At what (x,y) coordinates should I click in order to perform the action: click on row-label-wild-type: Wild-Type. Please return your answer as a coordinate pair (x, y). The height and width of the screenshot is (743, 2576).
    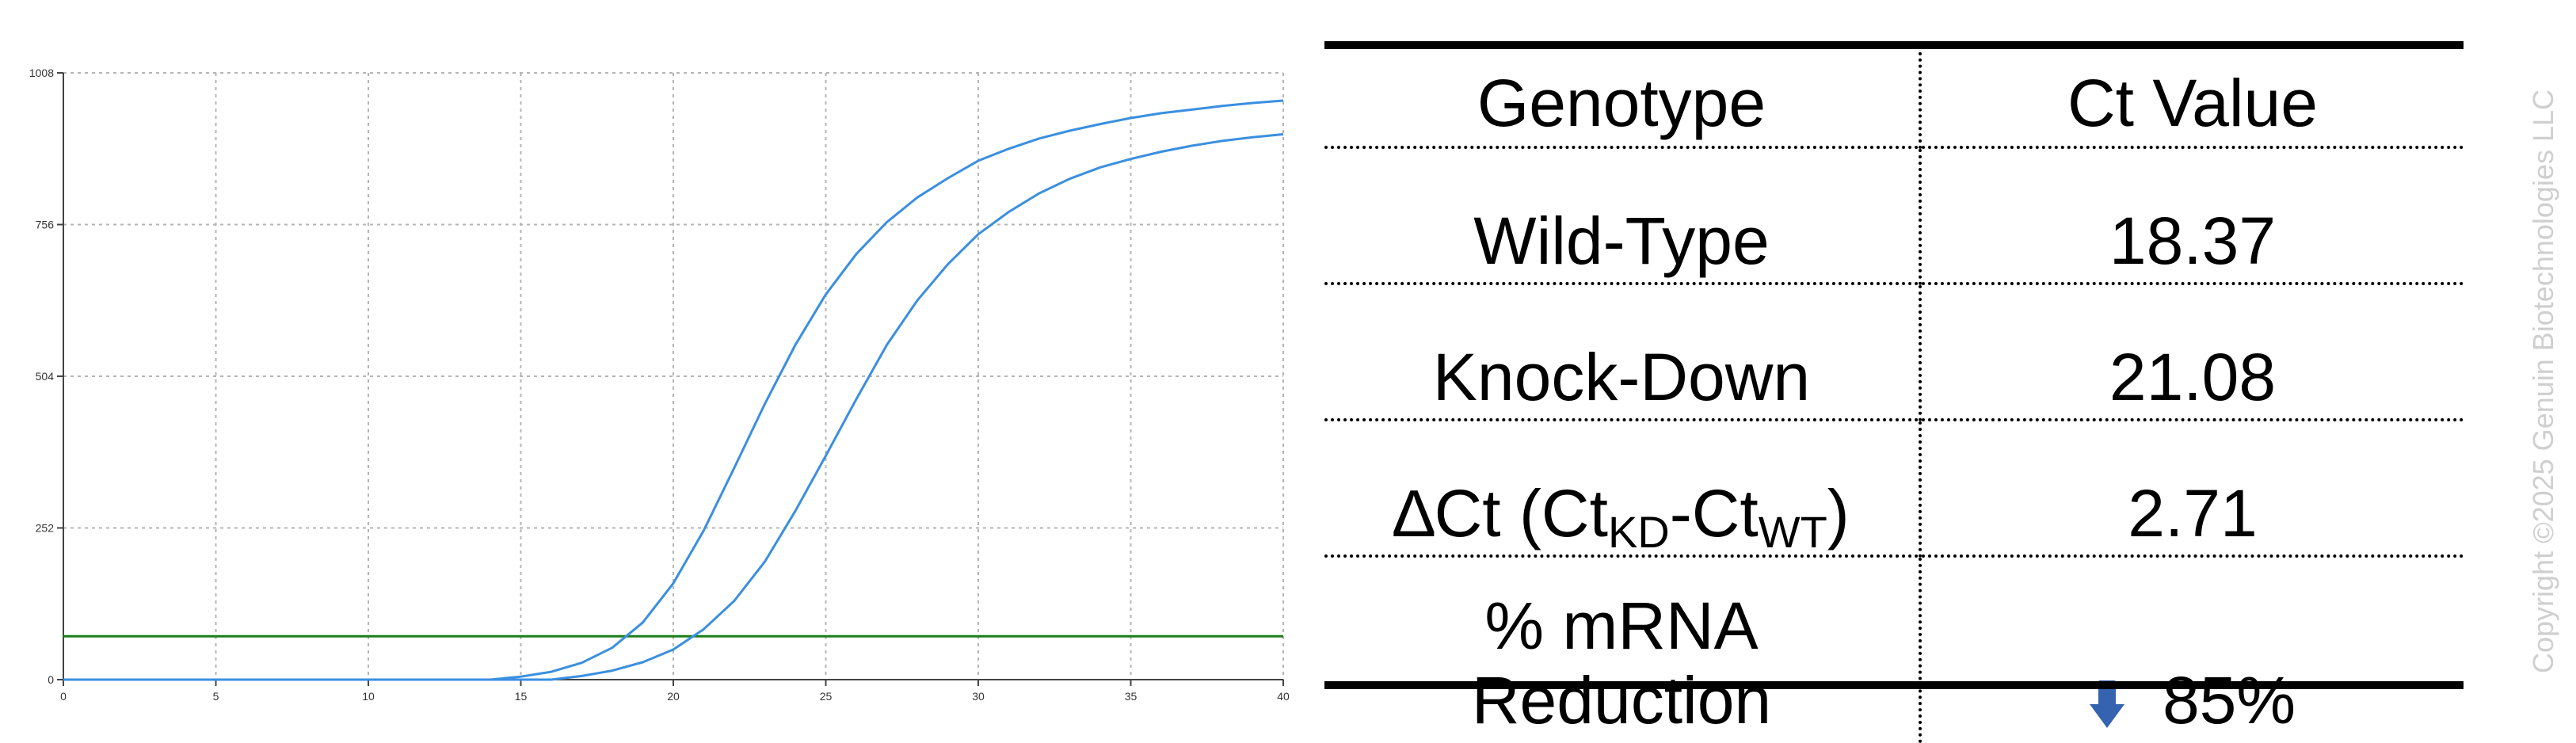
    Looking at the image, I should click on (1623, 215).